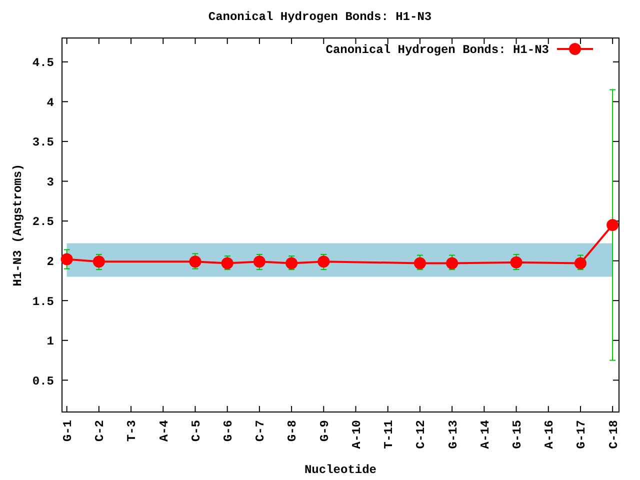 The width and height of the screenshot is (640, 480). I want to click on x-tick-label: C-7, so click(261, 431).